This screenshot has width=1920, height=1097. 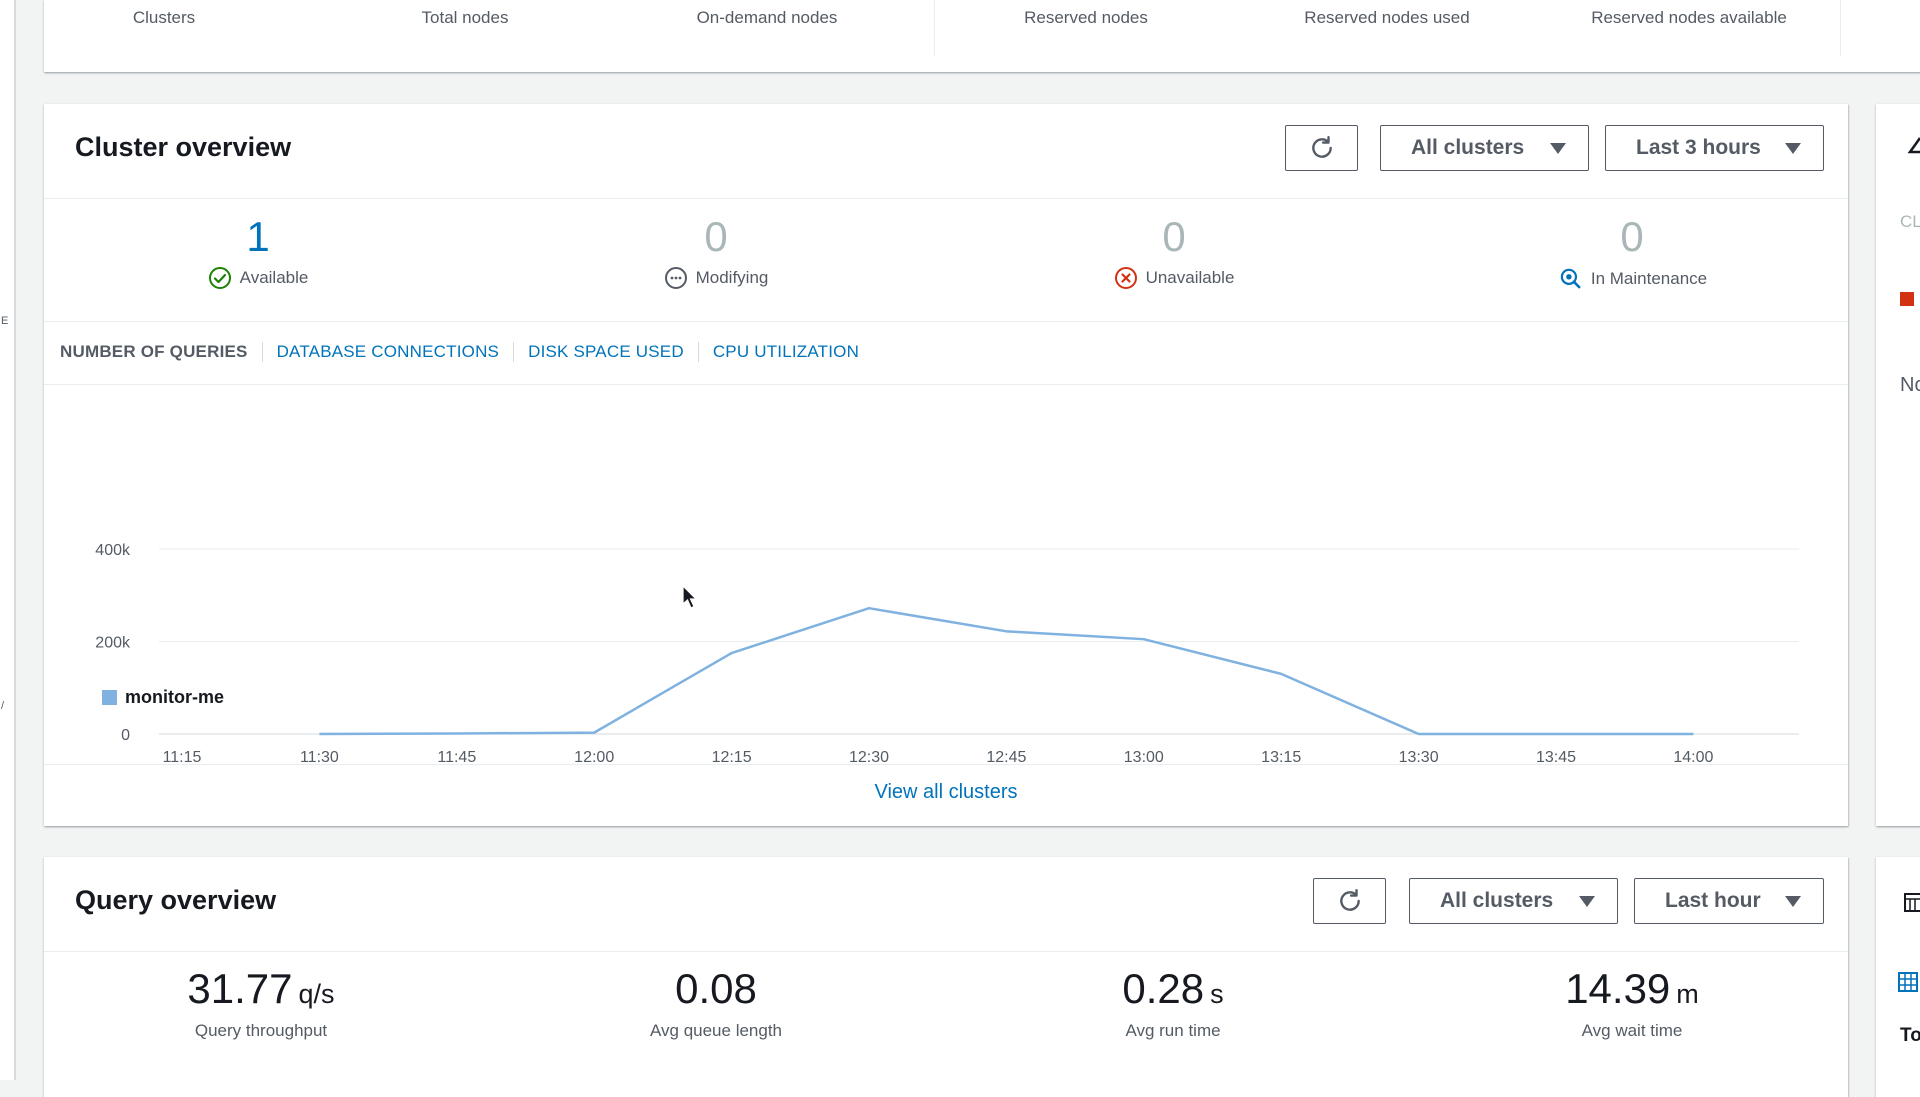 What do you see at coordinates (1687, 994) in the screenshot?
I see `metric-unit: m` at bounding box center [1687, 994].